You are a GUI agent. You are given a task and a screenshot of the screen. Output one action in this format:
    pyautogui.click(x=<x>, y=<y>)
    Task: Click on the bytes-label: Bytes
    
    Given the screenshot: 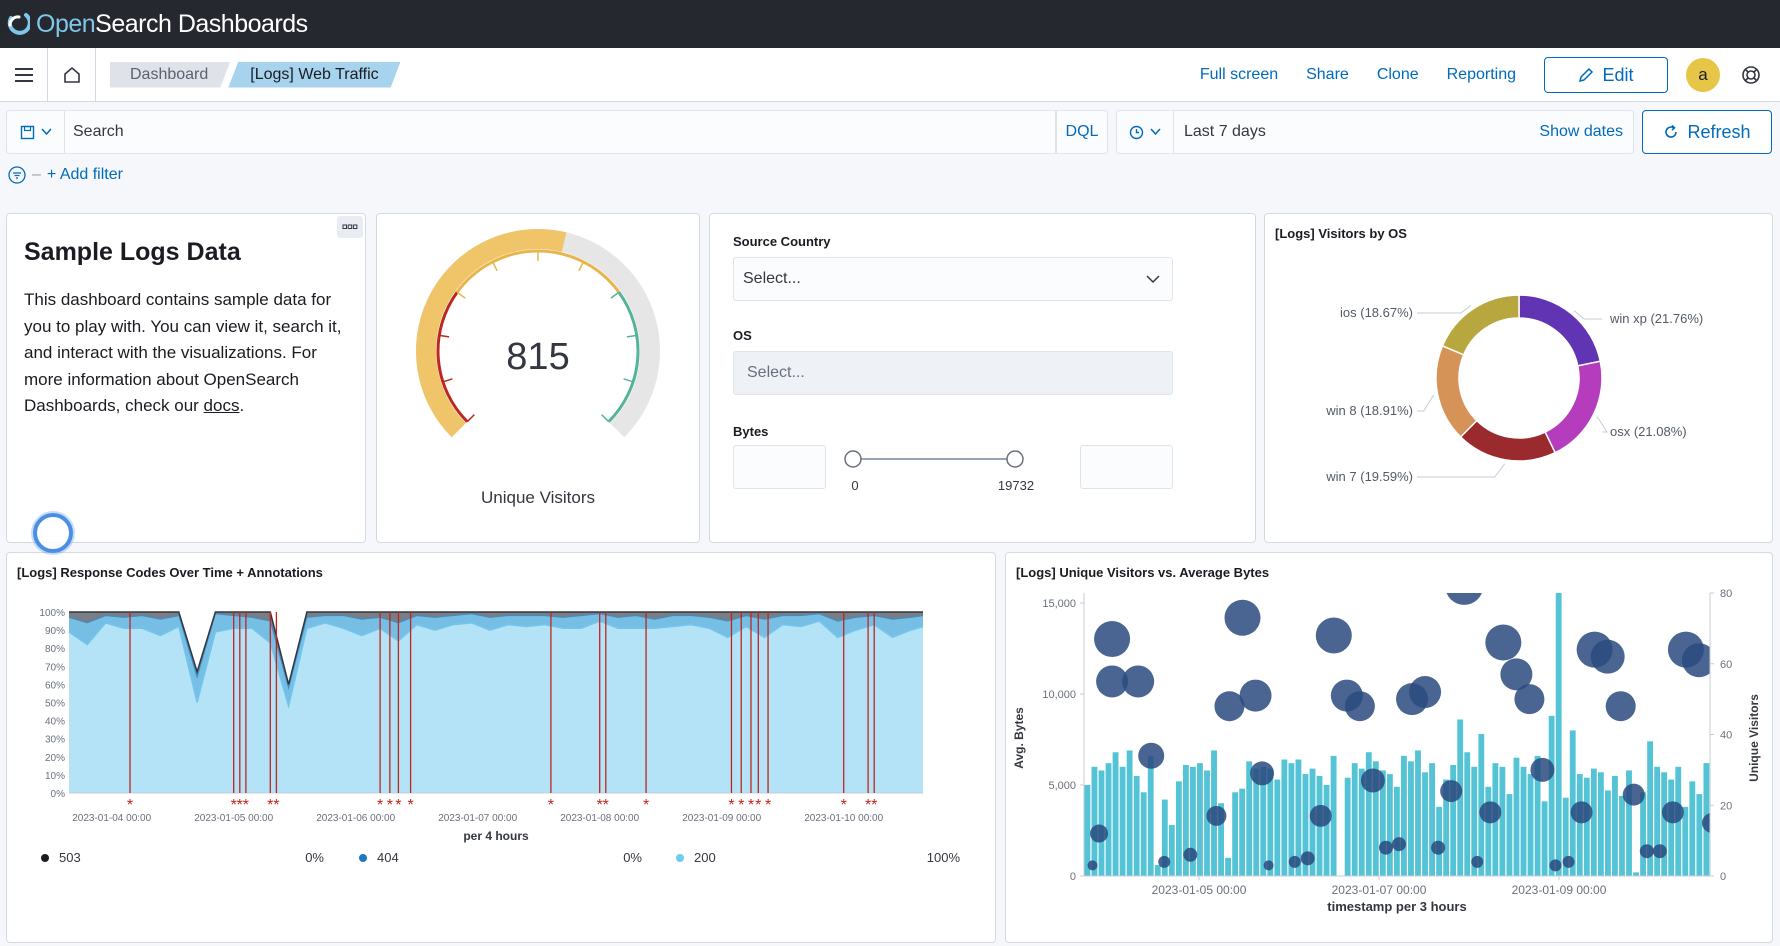 What is the action you would take?
    pyautogui.click(x=751, y=431)
    